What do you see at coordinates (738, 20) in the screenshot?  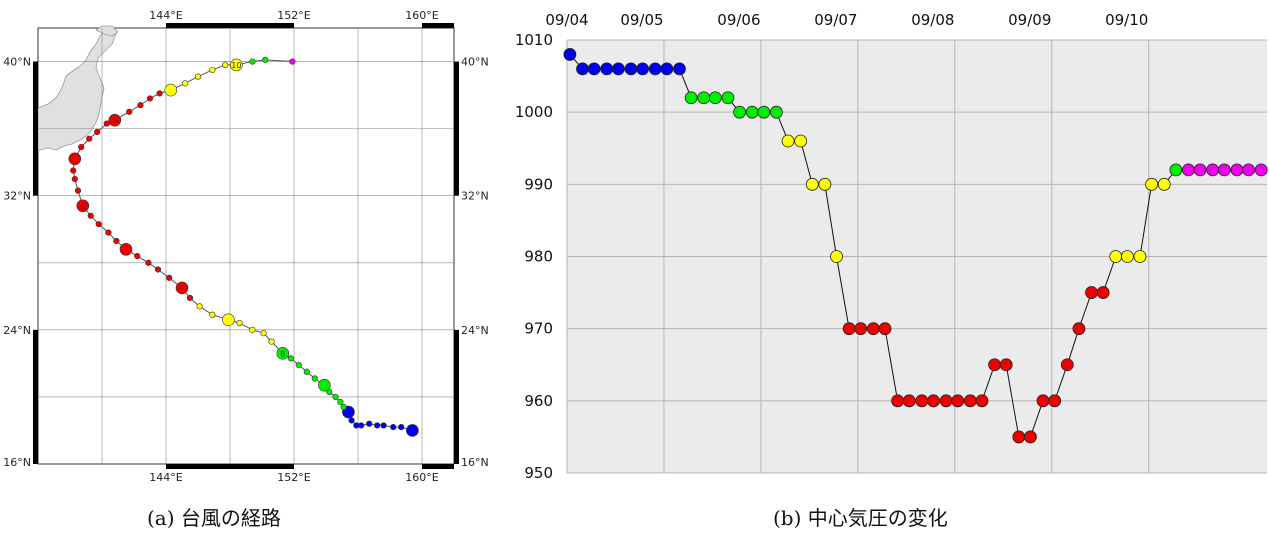 I see `plot-x-tick-label: 09/06` at bounding box center [738, 20].